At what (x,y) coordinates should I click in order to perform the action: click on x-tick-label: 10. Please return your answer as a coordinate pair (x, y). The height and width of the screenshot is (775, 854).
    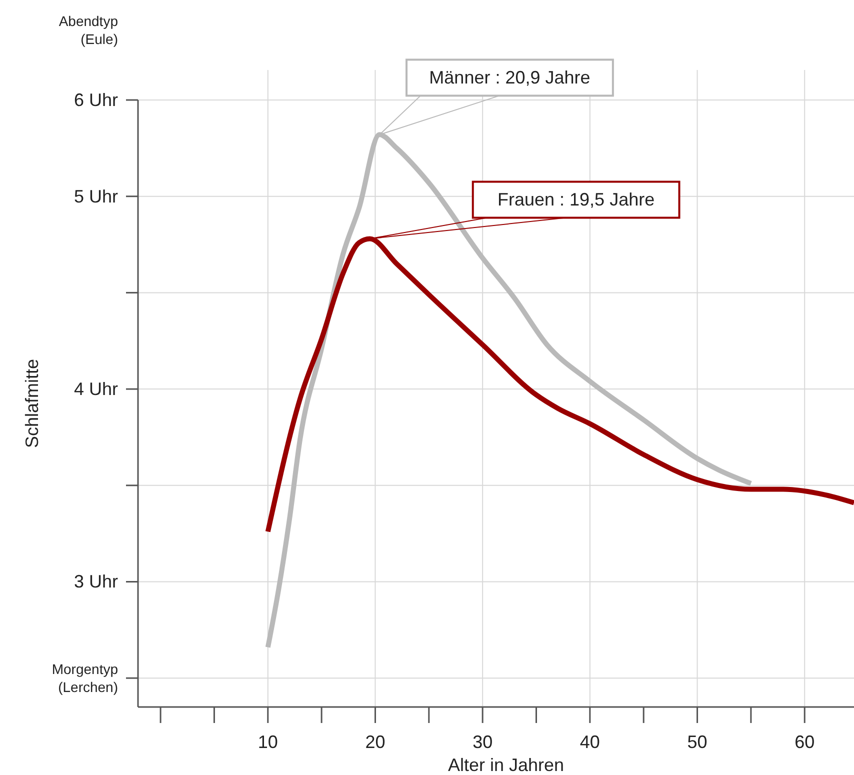
    Looking at the image, I should click on (268, 742).